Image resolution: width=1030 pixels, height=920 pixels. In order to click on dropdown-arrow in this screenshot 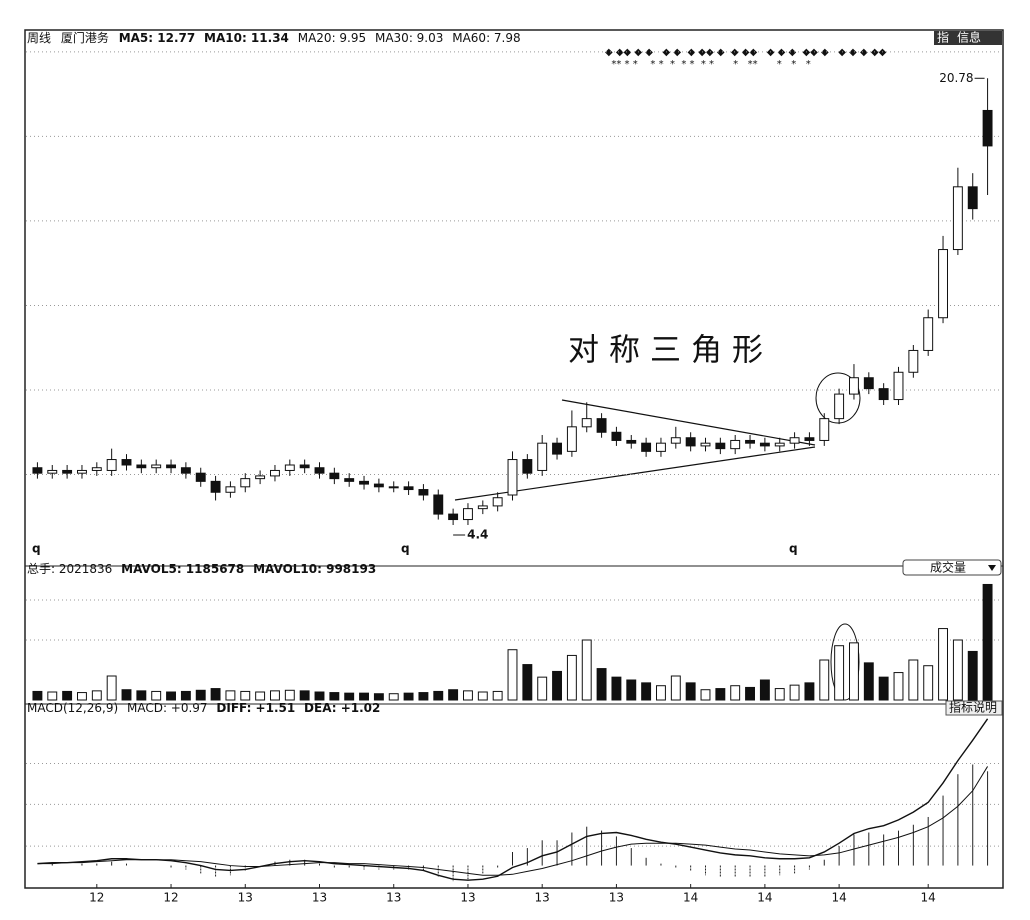, I will do `click(992, 568)`.